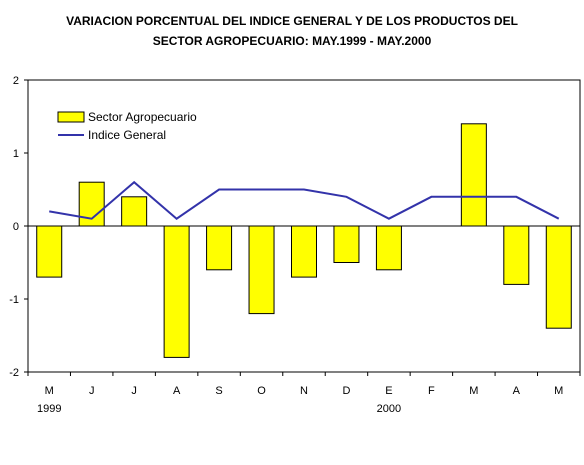  Describe the element at coordinates (127, 135) in the screenshot. I see `legend-label-indice-general: Indice General` at that location.